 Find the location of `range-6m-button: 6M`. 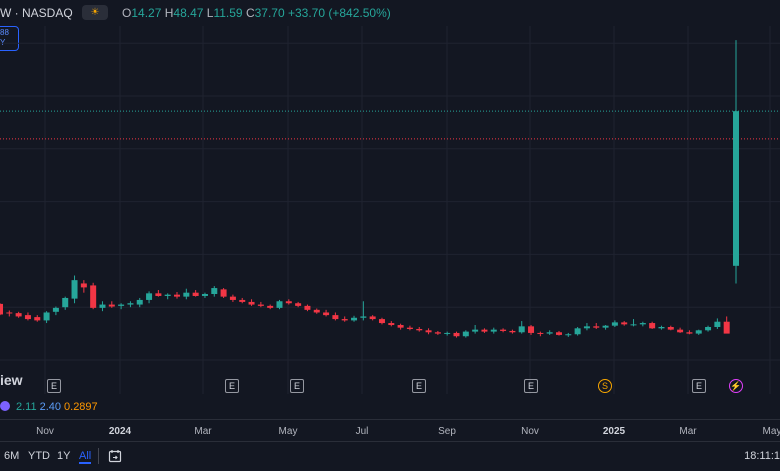

range-6m-button: 6M is located at coordinates (12, 456).